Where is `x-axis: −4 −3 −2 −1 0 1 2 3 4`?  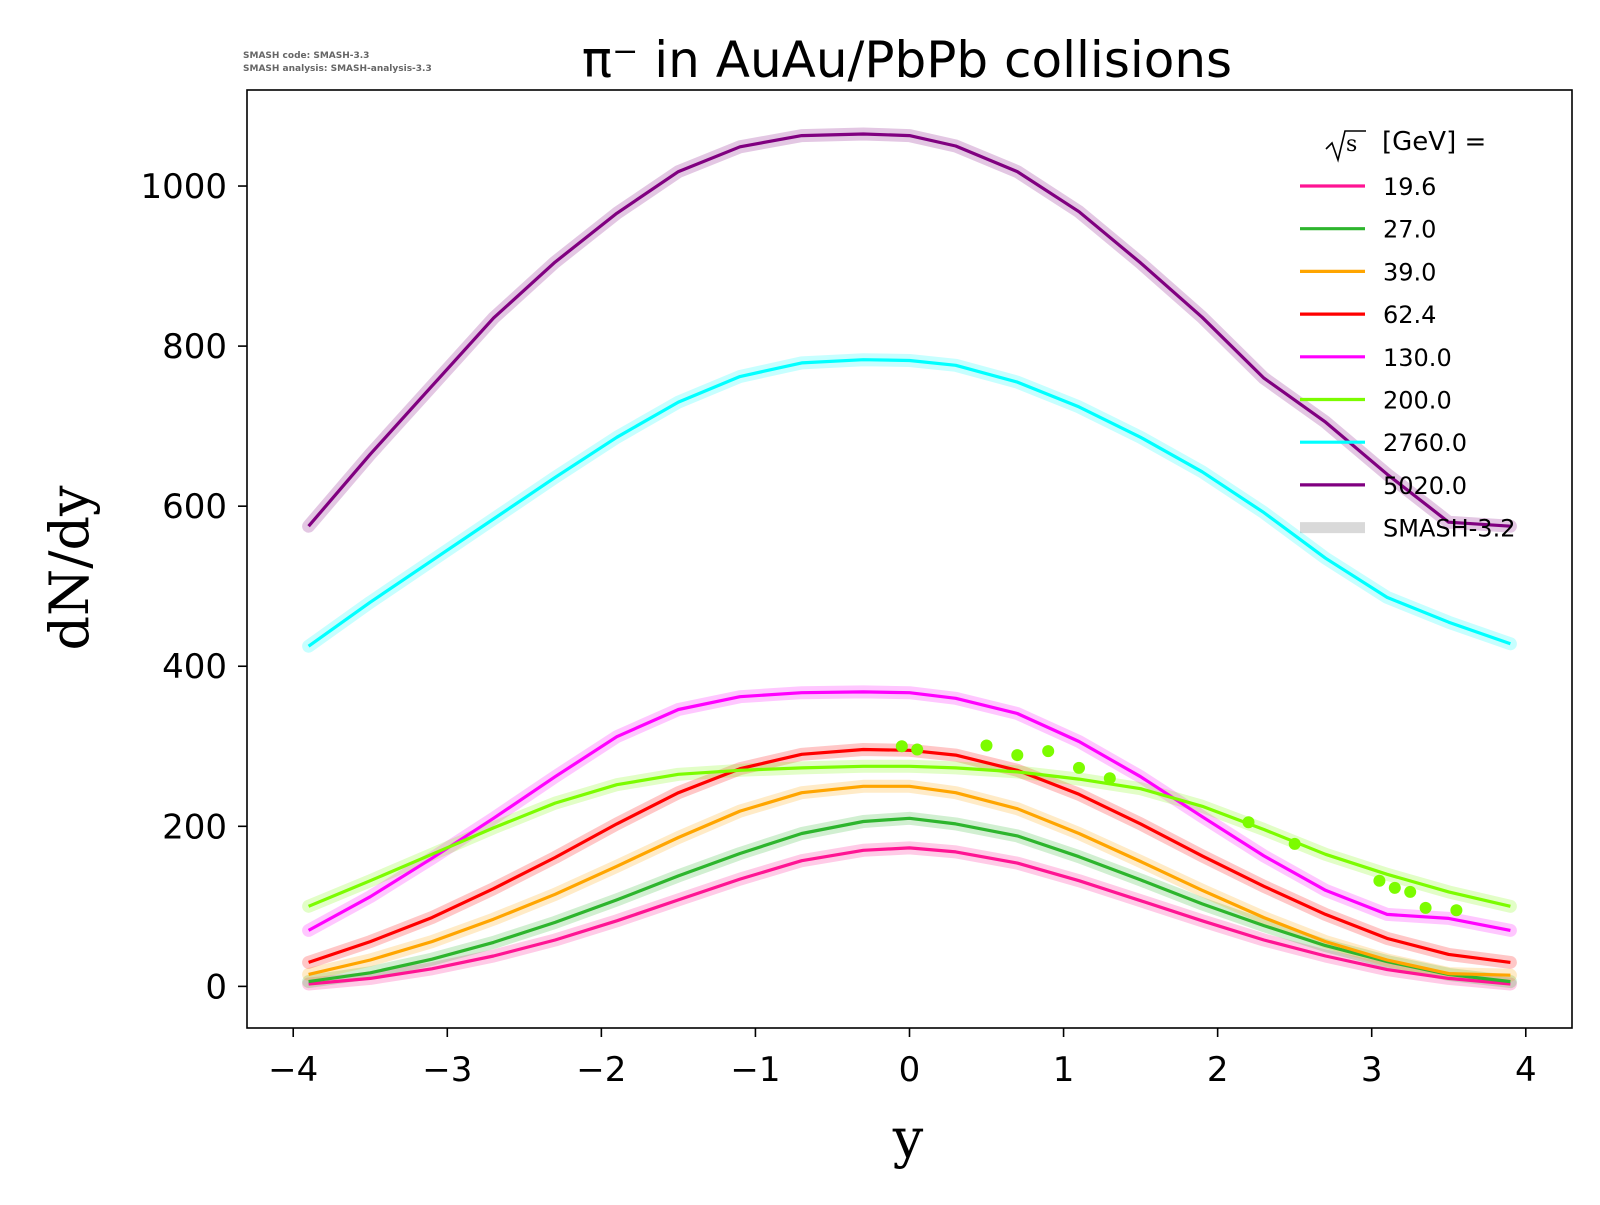
x-axis: −4 −3 −2 −1 0 1 2 3 4 is located at coordinates (902, 1059).